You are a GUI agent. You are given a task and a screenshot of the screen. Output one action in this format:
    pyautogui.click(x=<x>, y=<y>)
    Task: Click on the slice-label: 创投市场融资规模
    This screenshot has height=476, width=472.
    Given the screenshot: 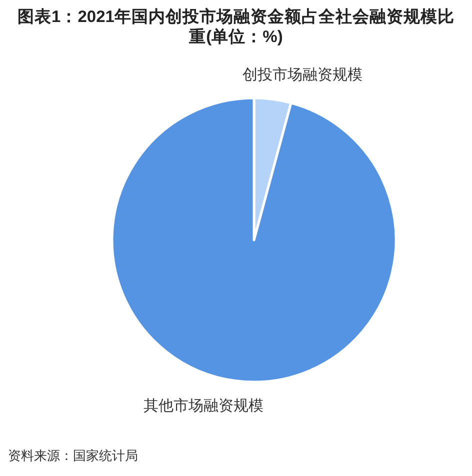 What is the action you would take?
    pyautogui.click(x=302, y=75)
    